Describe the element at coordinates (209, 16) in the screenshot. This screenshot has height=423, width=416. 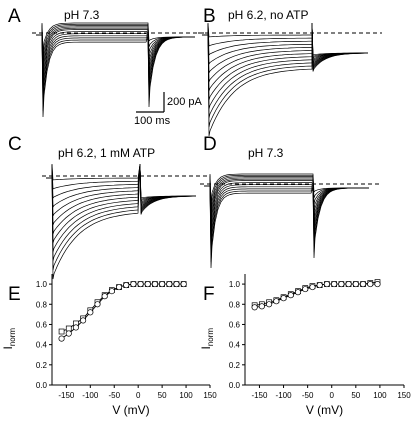
I see `panel-letter-b: B` at that location.